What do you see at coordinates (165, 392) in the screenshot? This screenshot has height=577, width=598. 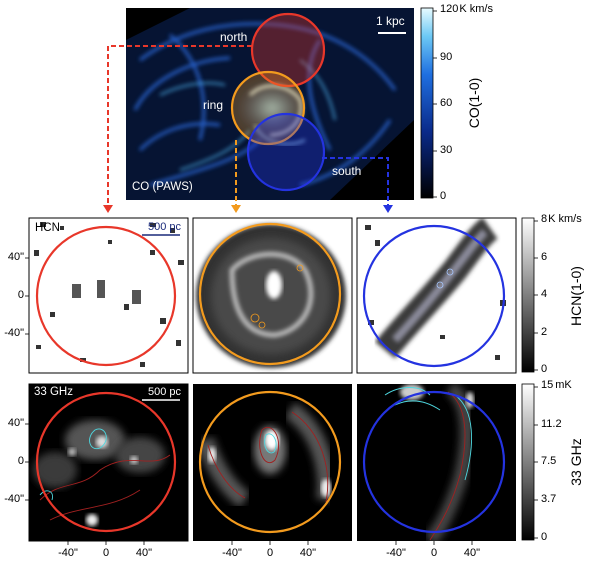 I see `ghz-scalebar-label: 500 pc` at bounding box center [165, 392].